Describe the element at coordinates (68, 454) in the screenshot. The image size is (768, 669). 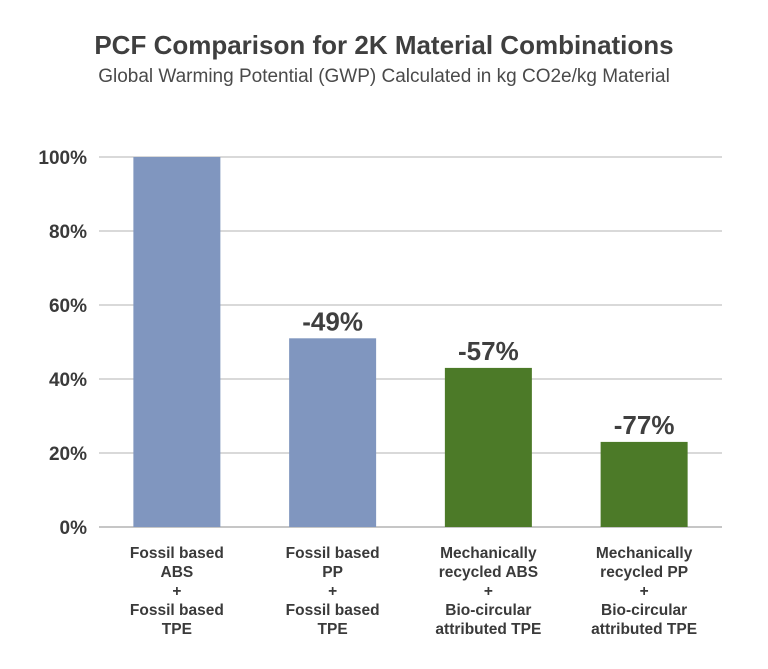
I see `y-tick-label: 20%` at that location.